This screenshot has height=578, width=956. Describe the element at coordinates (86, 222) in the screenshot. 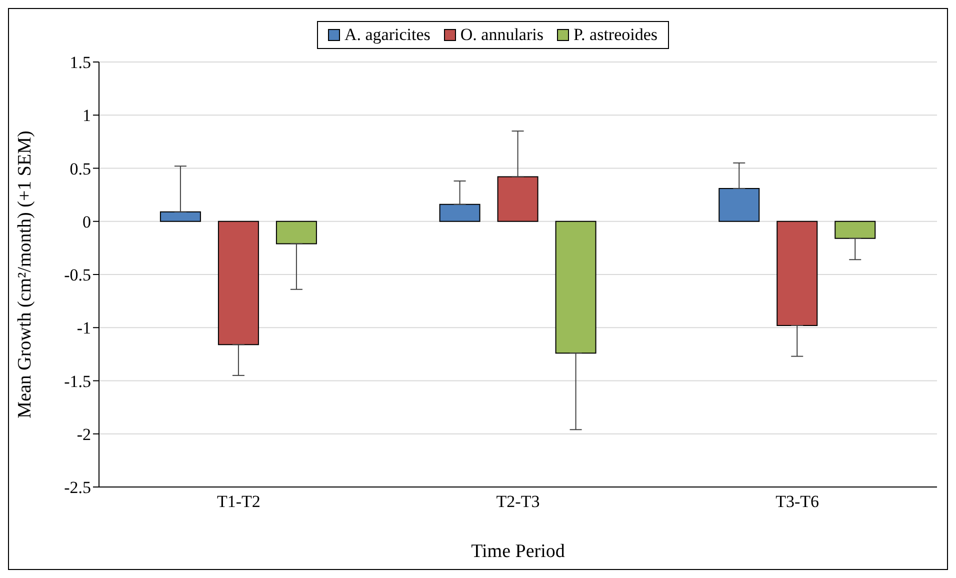

I see `y-tick-label: 0` at that location.